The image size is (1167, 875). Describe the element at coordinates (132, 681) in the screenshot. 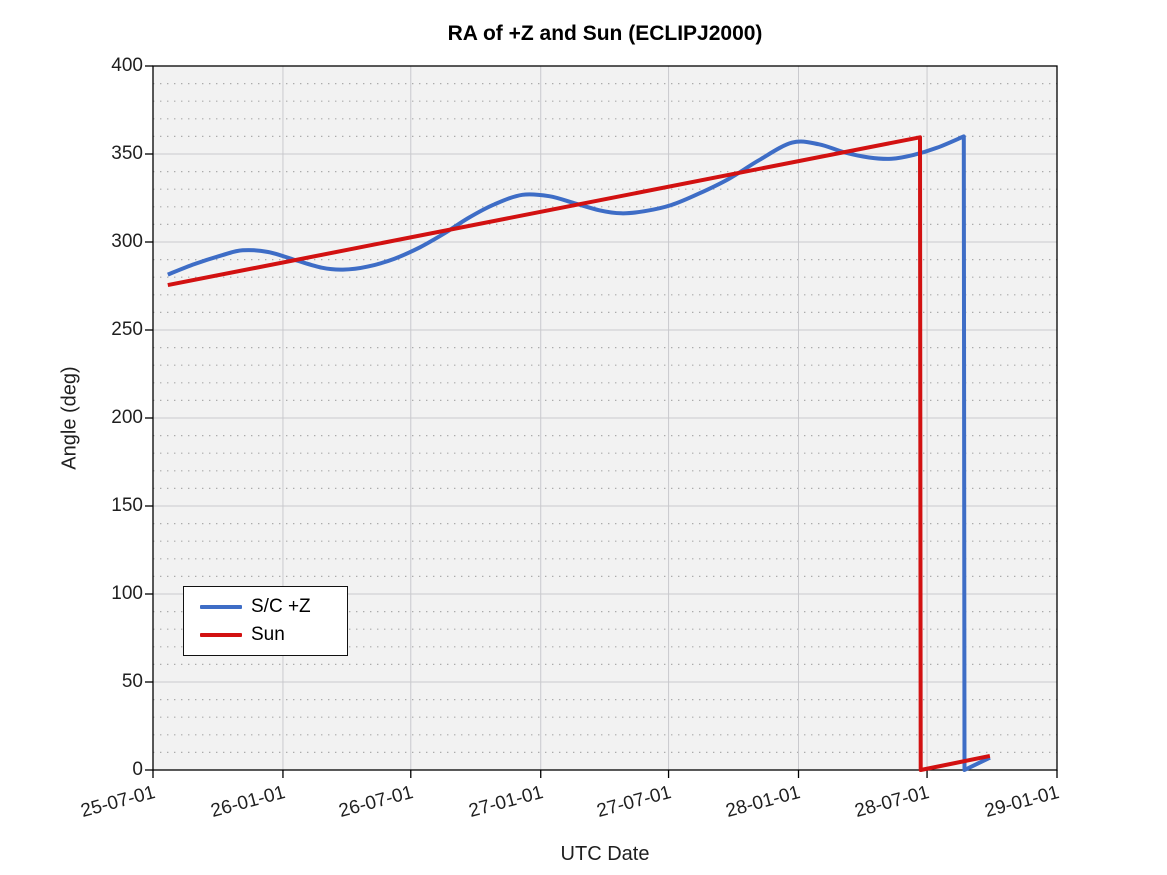

I see `y-tick-label: 50` at that location.